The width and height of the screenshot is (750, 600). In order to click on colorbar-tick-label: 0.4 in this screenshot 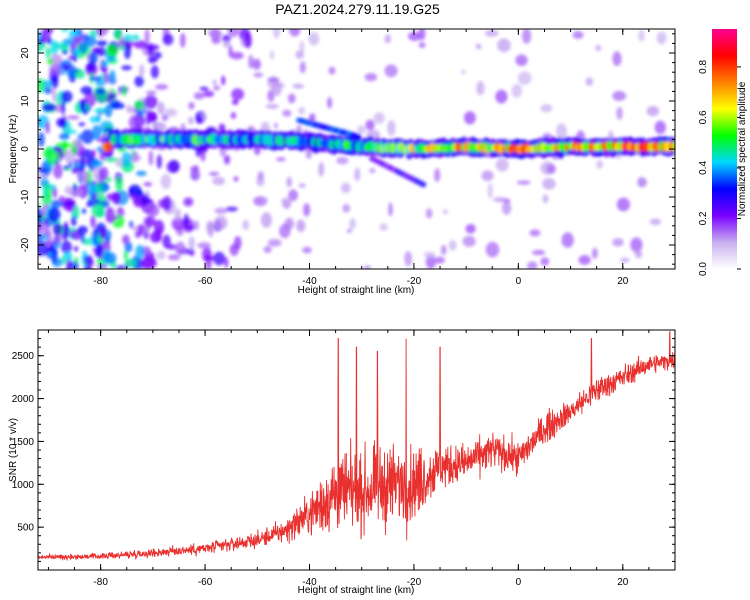, I will do `click(703, 168)`.